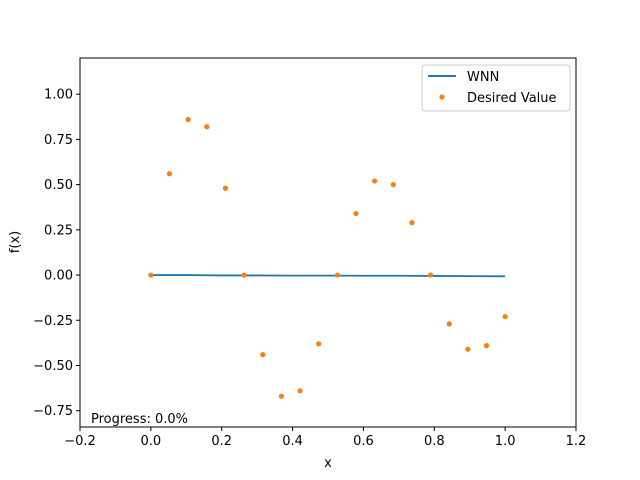  Describe the element at coordinates (53, 411) in the screenshot. I see `y-tick-label: −0.75` at that location.